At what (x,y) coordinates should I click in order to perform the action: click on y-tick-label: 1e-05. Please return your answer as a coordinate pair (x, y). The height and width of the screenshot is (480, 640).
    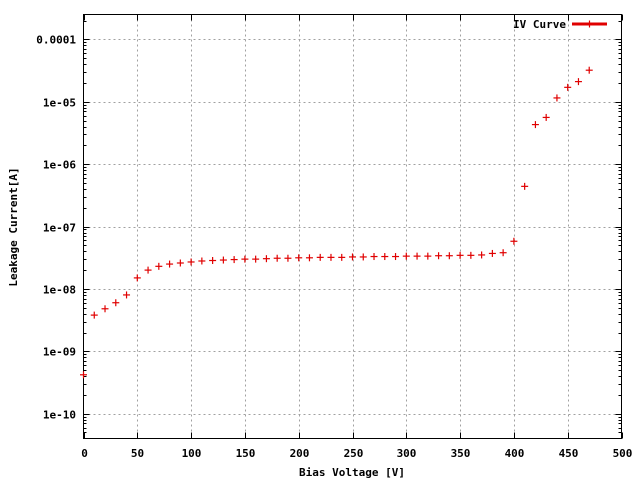
    Looking at the image, I should click on (59, 103).